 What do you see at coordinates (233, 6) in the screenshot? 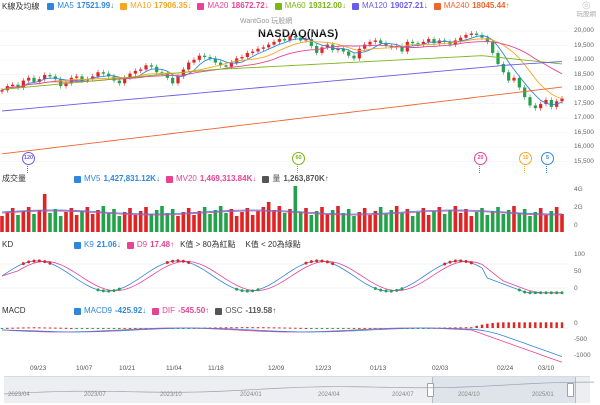
I see `legend-item: MA20 18672.72↓` at bounding box center [233, 6].